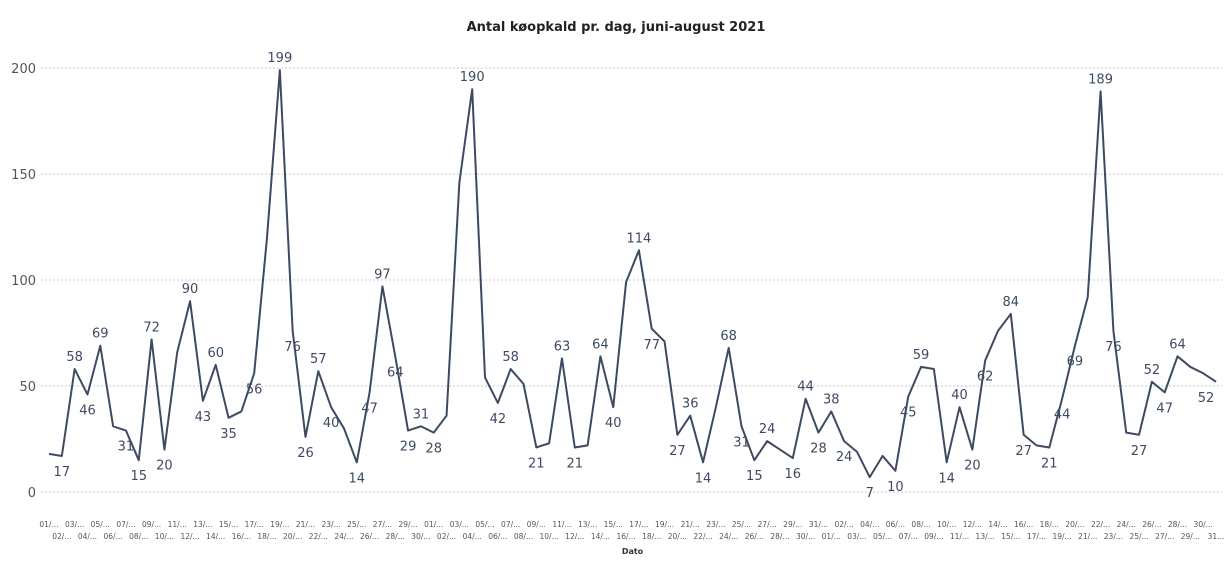 The image size is (1232, 562). What do you see at coordinates (318, 359) in the screenshot?
I see `data-label: 57` at bounding box center [318, 359].